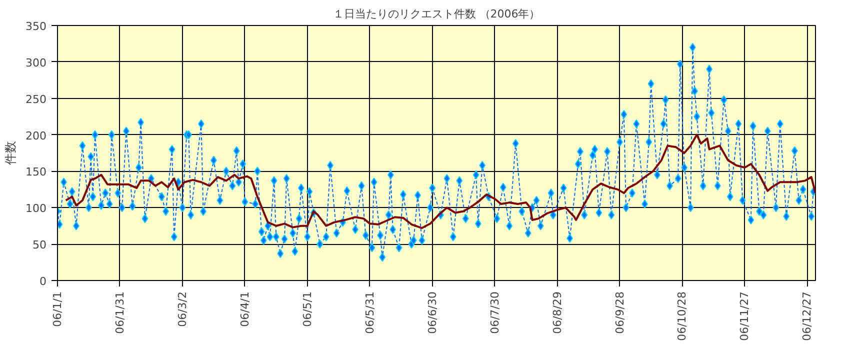  I want to click on y-tick-label: 0, so click(43, 281).